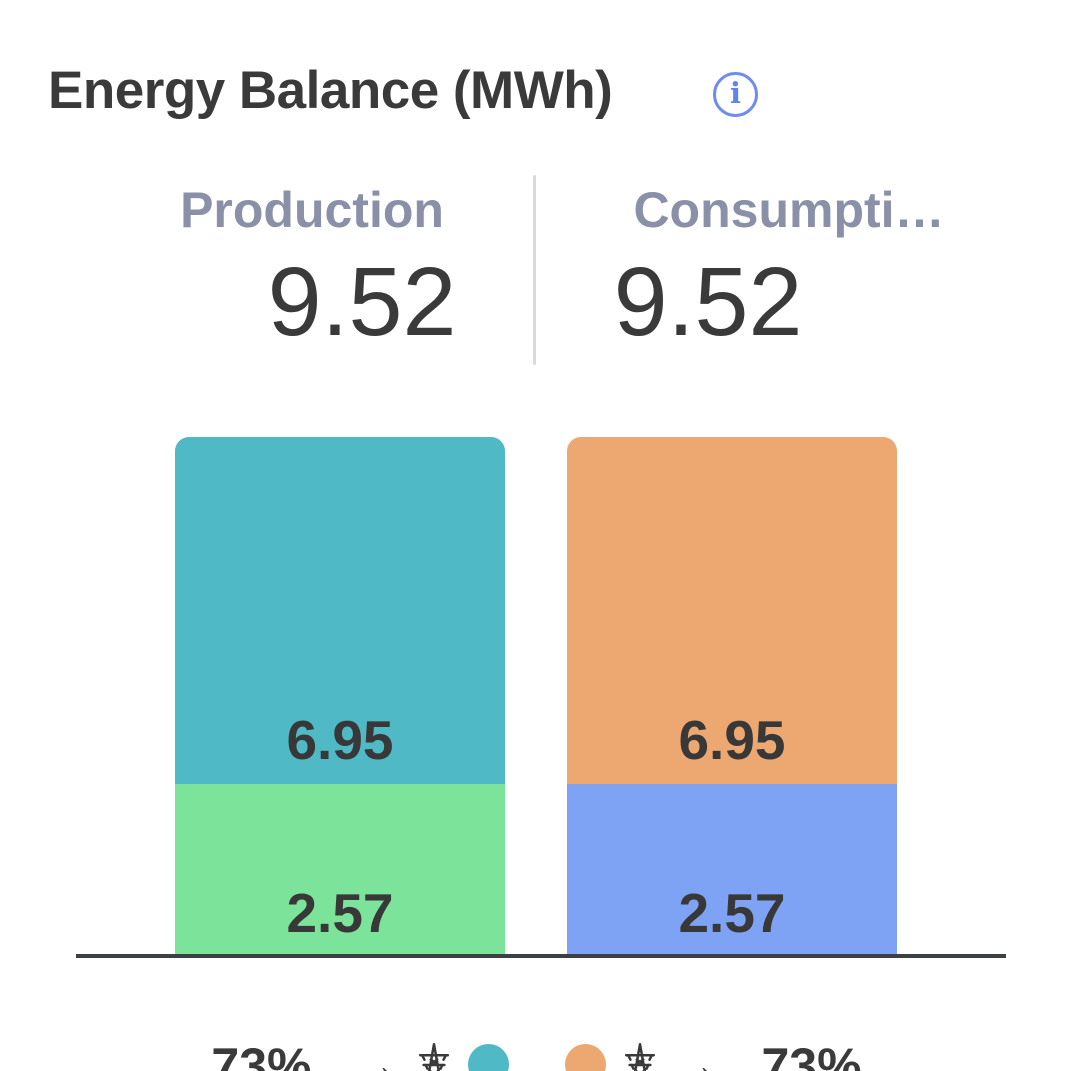 This screenshot has width=1073, height=1071. What do you see at coordinates (340, 610) in the screenshot?
I see `production-segment-main: 6.95` at bounding box center [340, 610].